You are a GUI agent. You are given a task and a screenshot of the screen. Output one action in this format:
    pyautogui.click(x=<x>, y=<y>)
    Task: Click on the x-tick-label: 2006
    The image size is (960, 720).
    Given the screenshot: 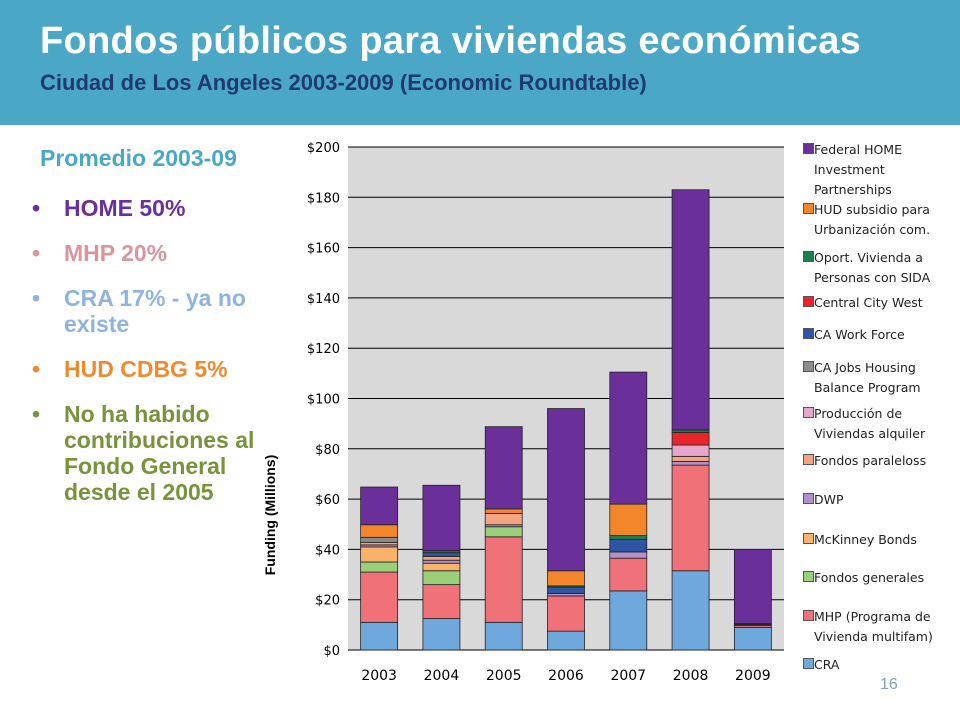 What is the action you would take?
    pyautogui.click(x=566, y=676)
    